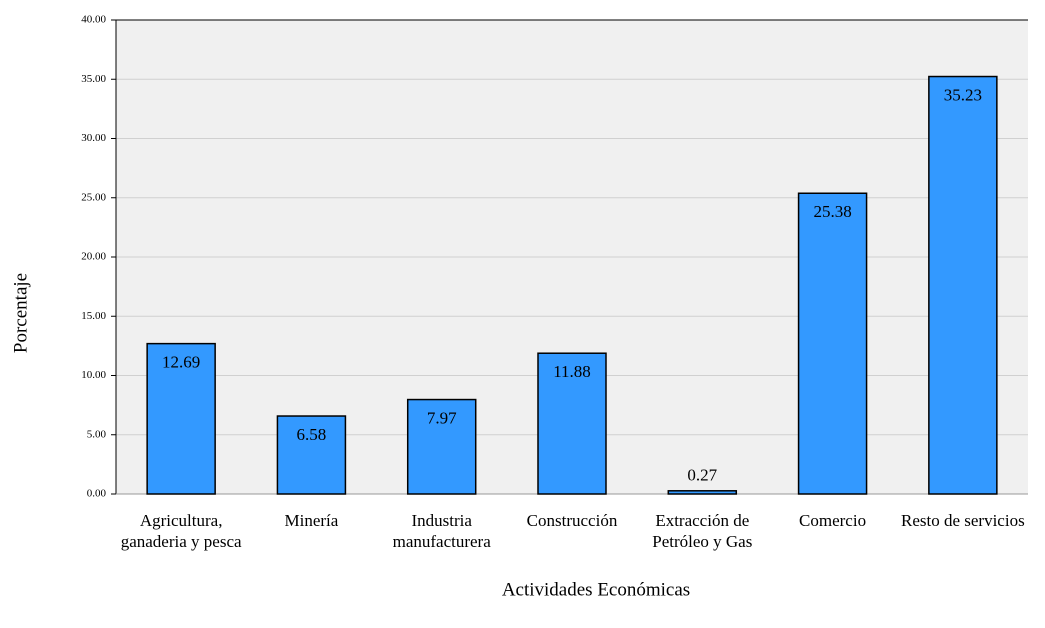 This screenshot has width=1045, height=628. I want to click on y-axis-title: Porcentaje, so click(20, 313).